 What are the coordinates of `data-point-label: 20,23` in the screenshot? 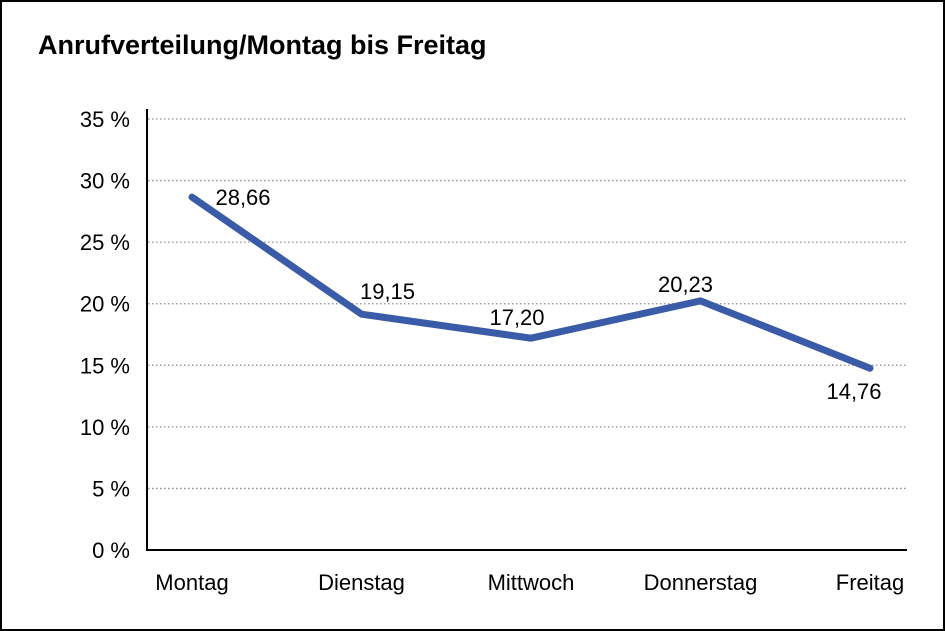 It's located at (685, 284).